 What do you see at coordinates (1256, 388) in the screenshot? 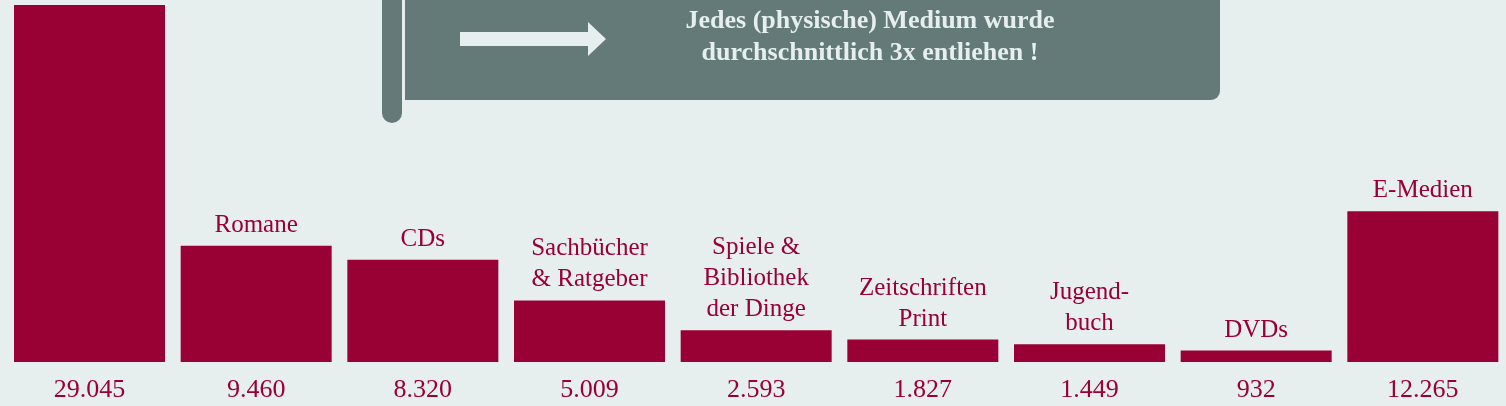
I see `data-label: 932` at bounding box center [1256, 388].